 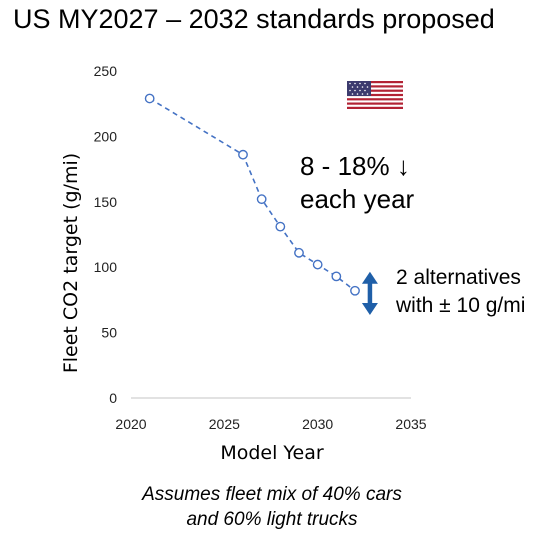 I want to click on y-tick-label: 150, so click(x=106, y=202).